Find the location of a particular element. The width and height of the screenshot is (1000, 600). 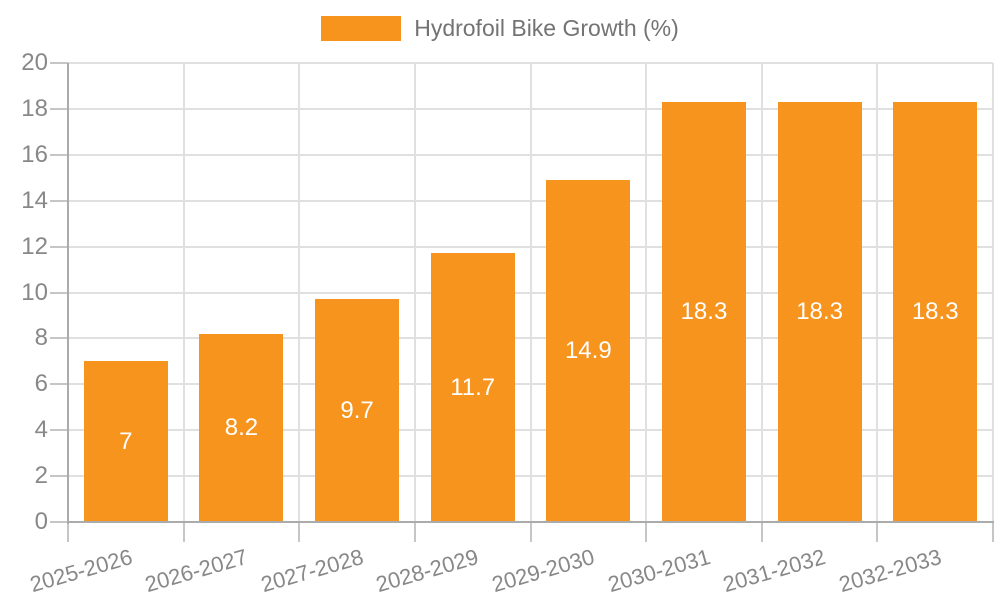

y-tick-label: 16 is located at coordinates (34, 154).